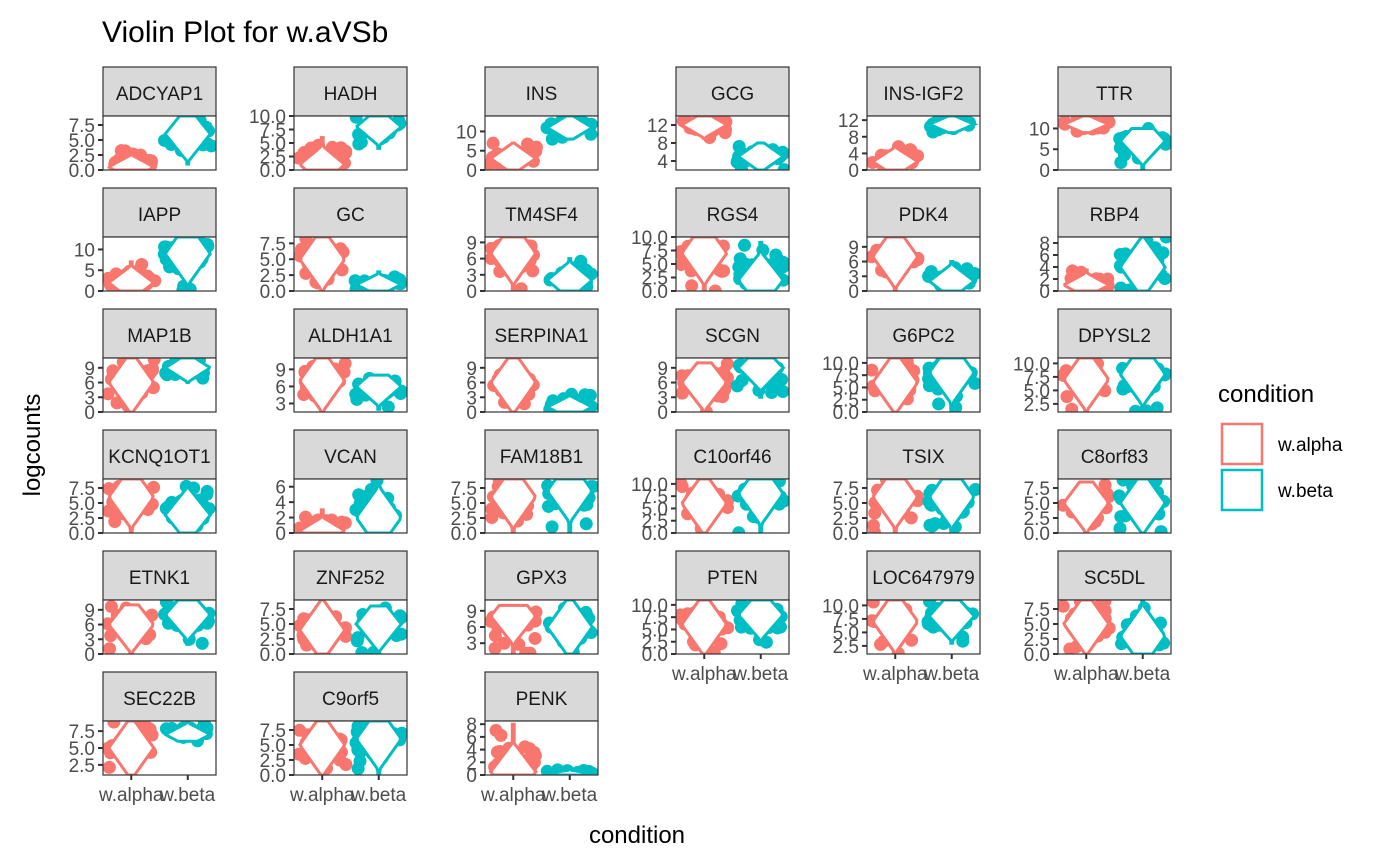  What do you see at coordinates (542, 336) in the screenshot?
I see `strip-label: SERPINA1` at bounding box center [542, 336].